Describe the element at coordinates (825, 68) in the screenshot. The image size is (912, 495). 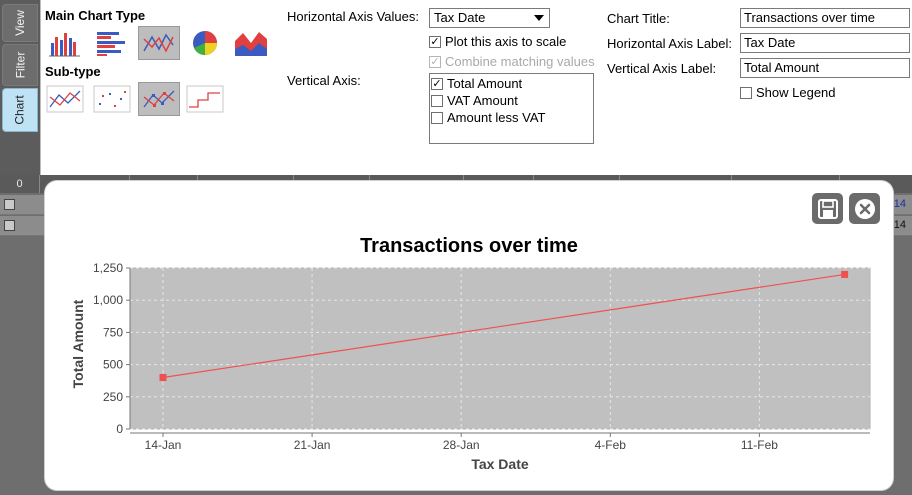
I see `vertical-axis-label-input: Total Amount` at that location.